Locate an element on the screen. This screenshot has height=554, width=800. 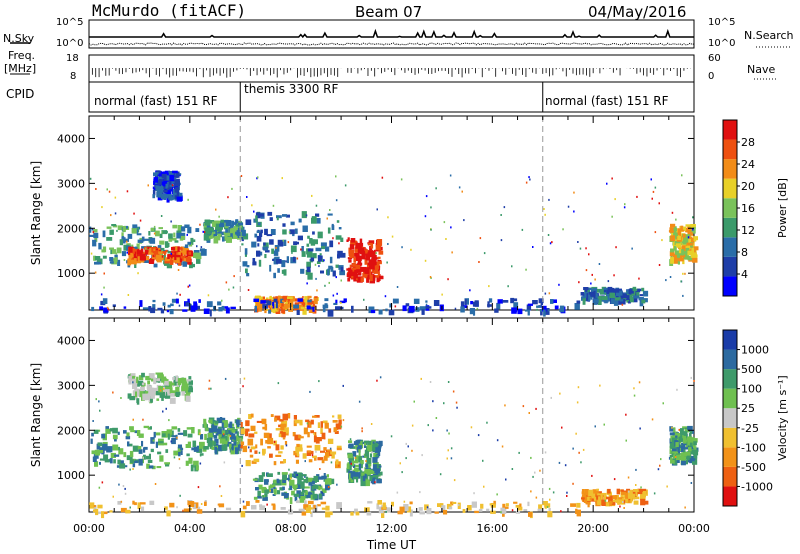
colorbar-swatch is located at coordinates (730, 340).